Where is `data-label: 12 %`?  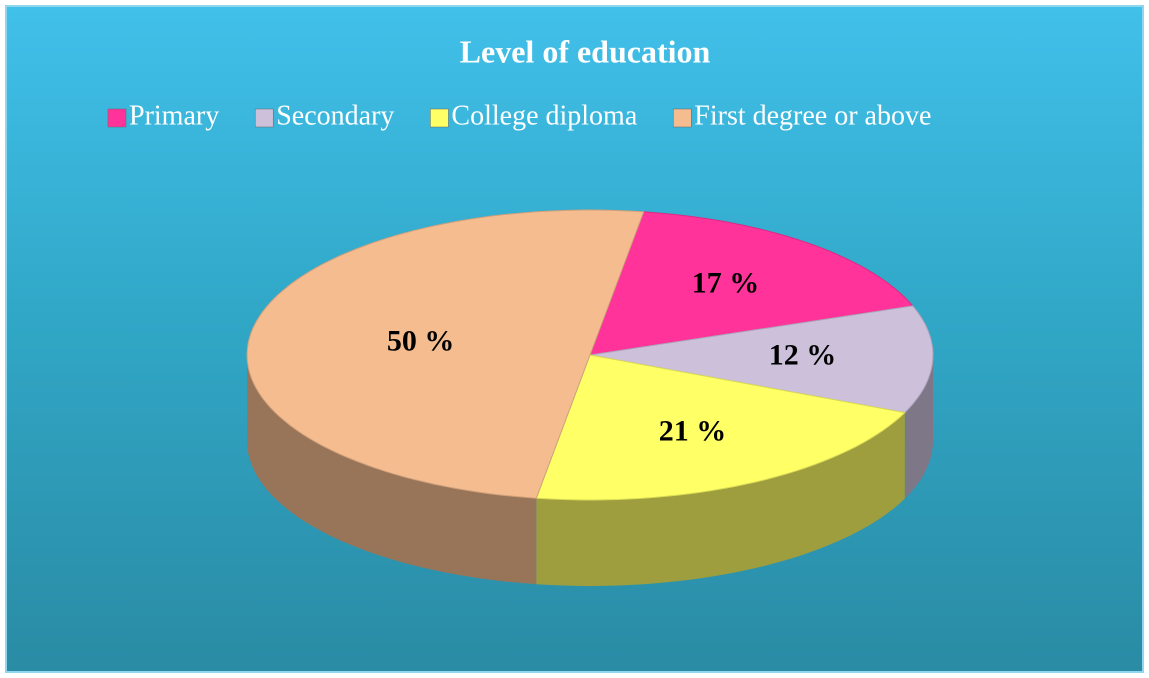 data-label: 12 % is located at coordinates (803, 355).